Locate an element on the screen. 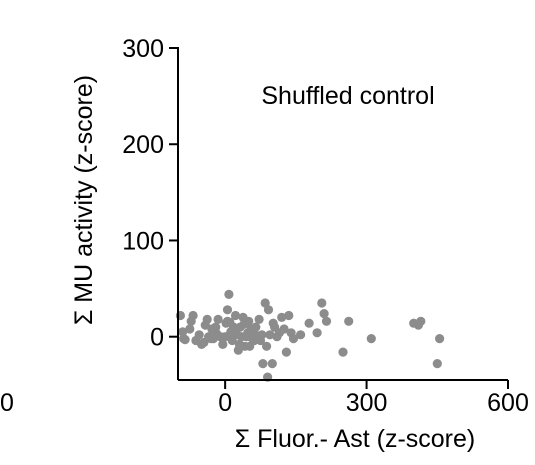 The width and height of the screenshot is (535, 465). y-tick-label: 100 is located at coordinates (143, 241).